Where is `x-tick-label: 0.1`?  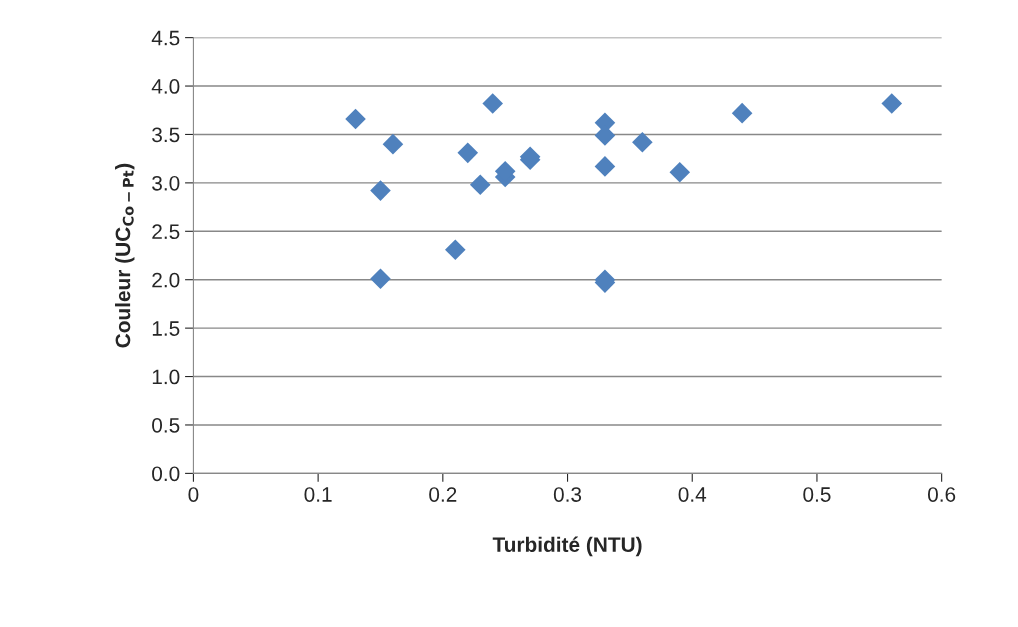 x-tick-label: 0.1 is located at coordinates (318, 494).